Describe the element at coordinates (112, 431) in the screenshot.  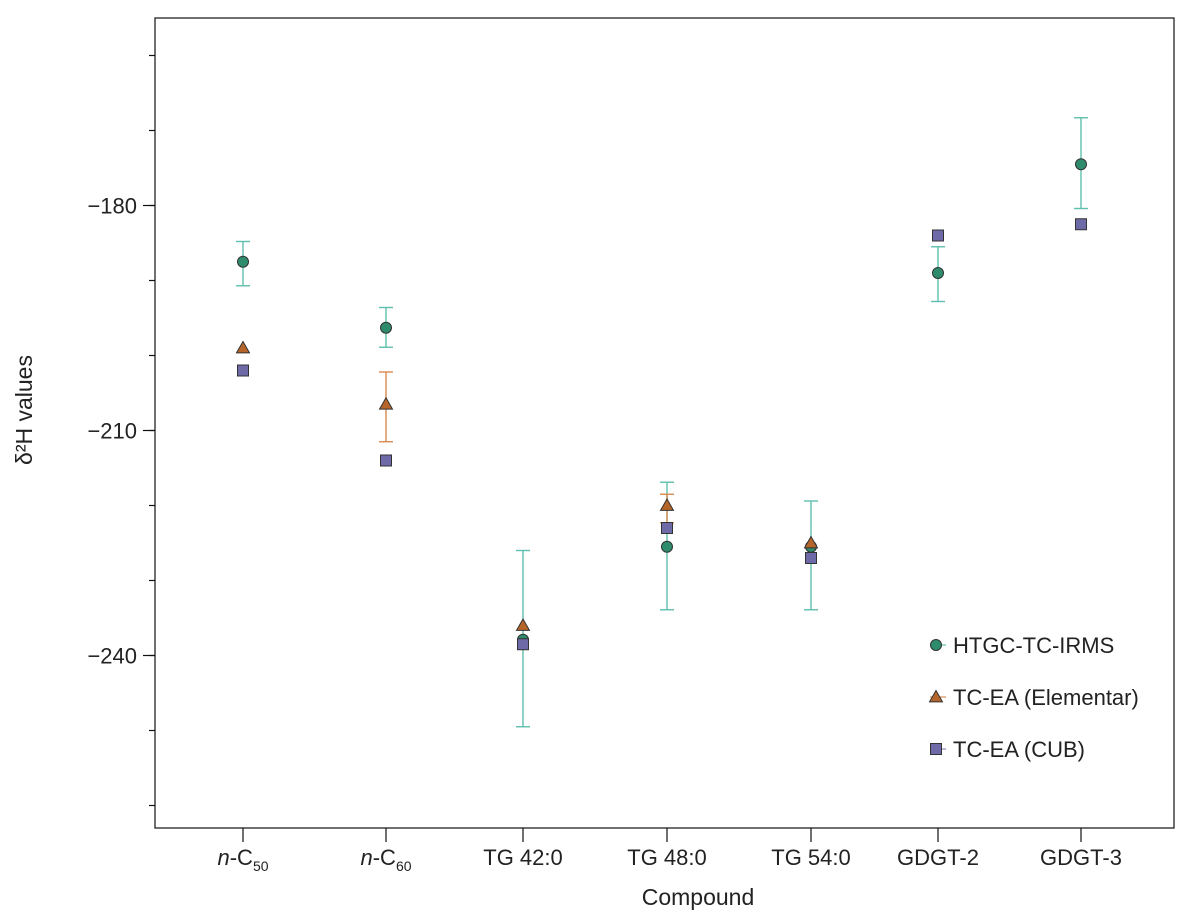
I see `y-tick-label: −210` at that location.